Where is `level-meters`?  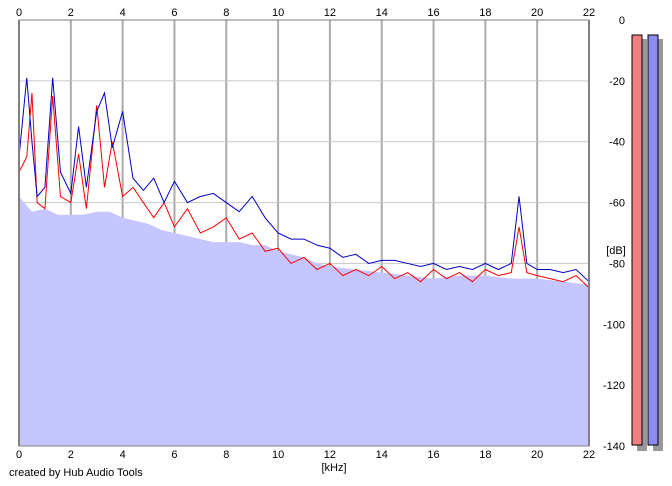
level-meters is located at coordinates (647, 242).